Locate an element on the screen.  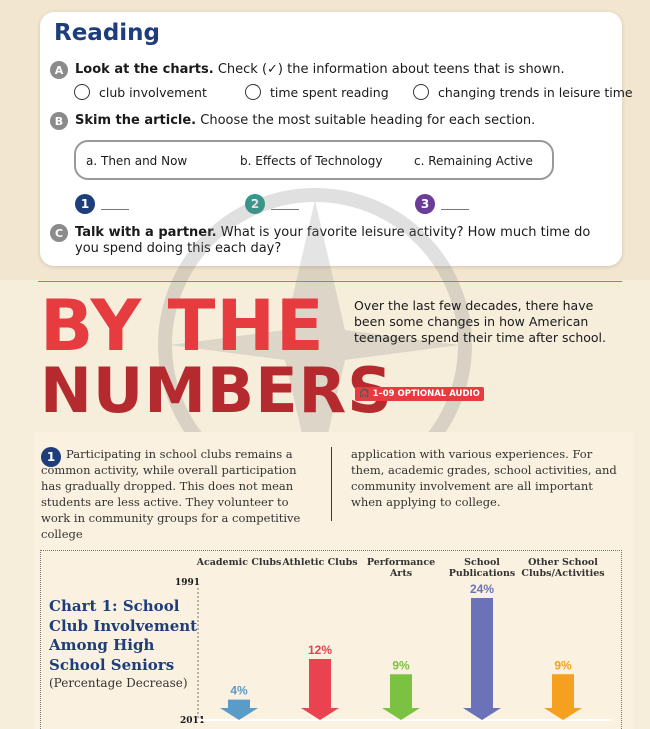
step-c-bold: Talk with a partner. is located at coordinates (146, 232).